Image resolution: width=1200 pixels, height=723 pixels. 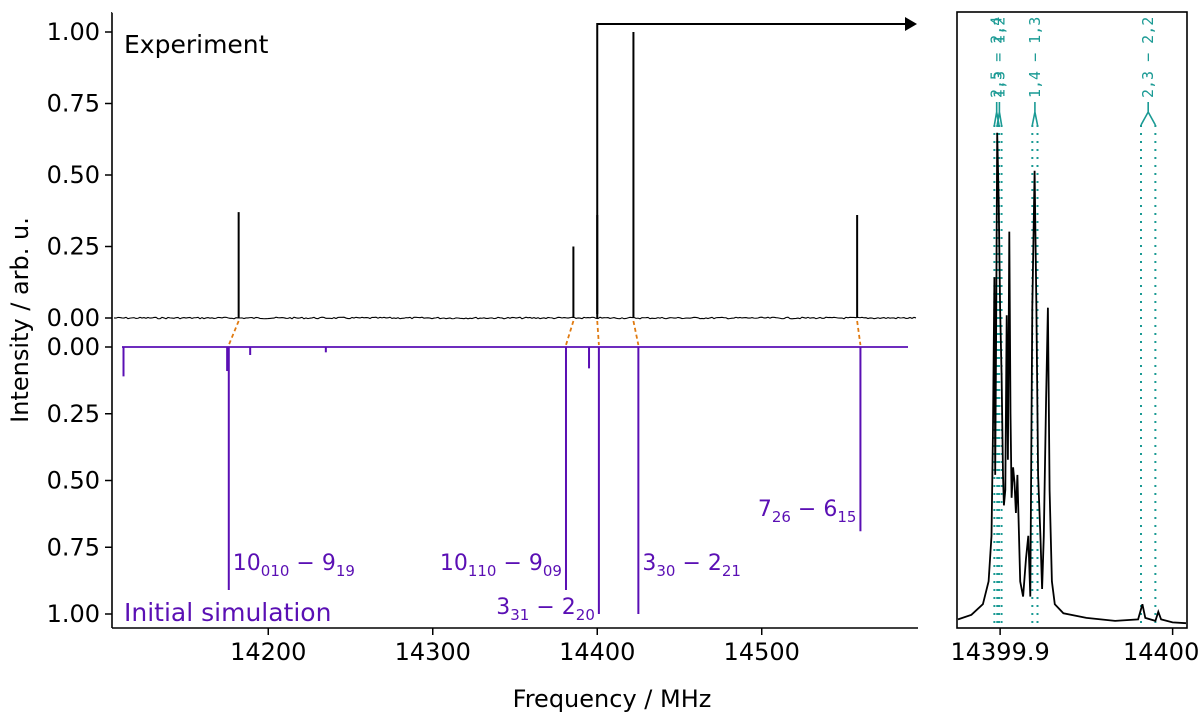 What do you see at coordinates (20, 320) in the screenshot?
I see `y-axis-title: Intensity / arb. u.` at bounding box center [20, 320].